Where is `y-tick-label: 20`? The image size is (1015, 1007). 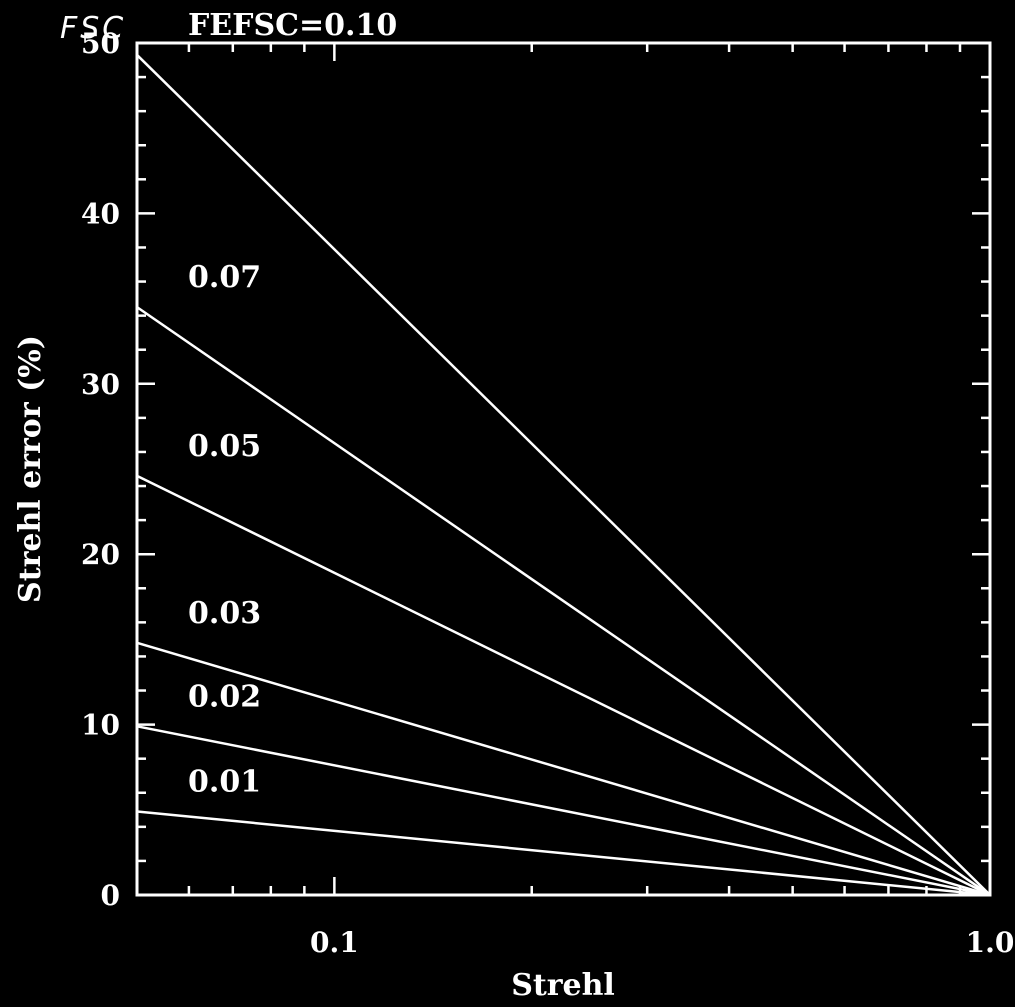
y-tick-label: 20 is located at coordinates (100, 554).